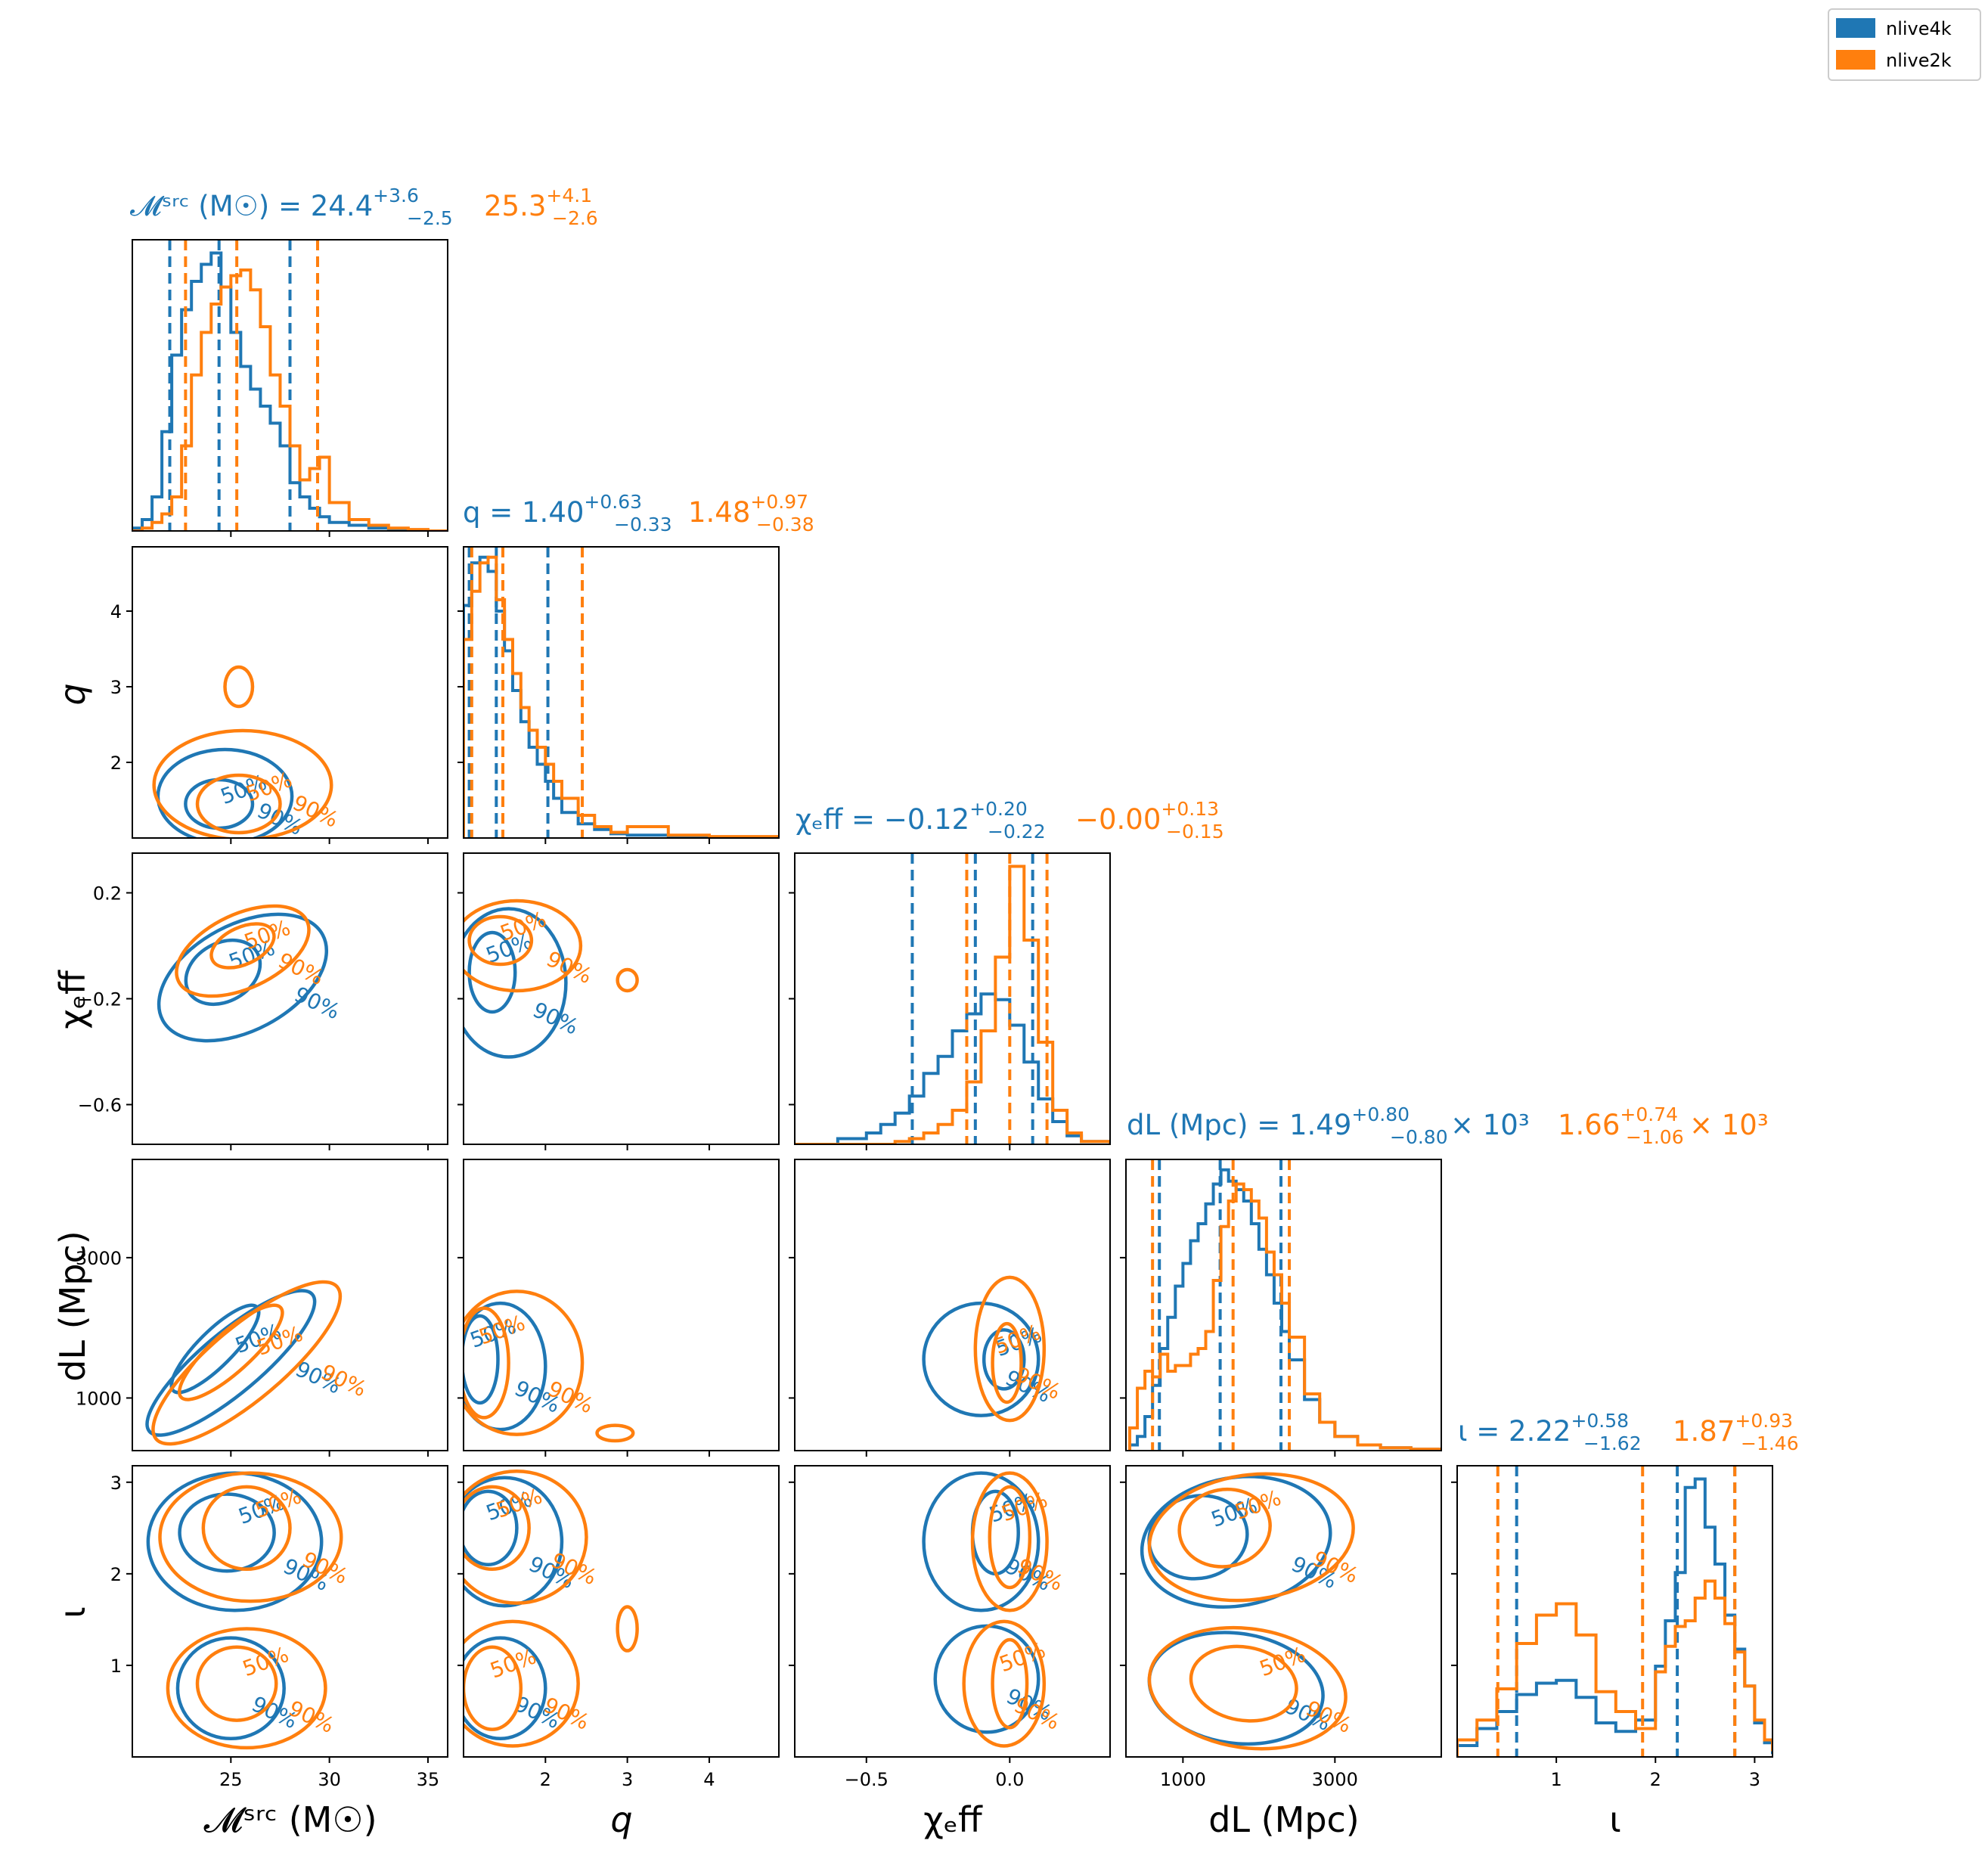  Describe the element at coordinates (1655, 1137) in the screenshot. I see `title-dl-orange-lo: −1.06` at that location.